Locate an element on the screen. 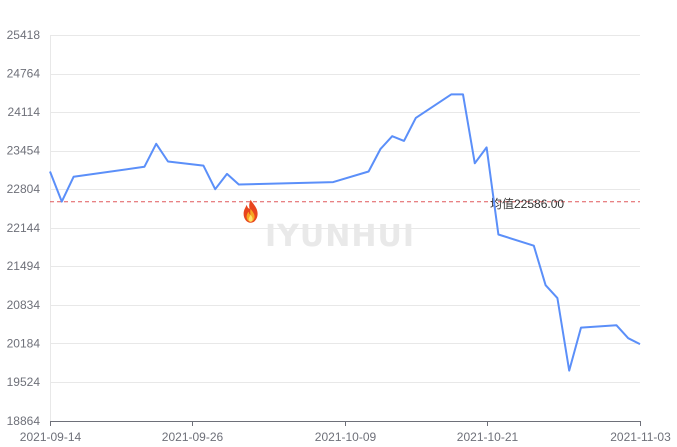 The image size is (677, 447). watermark-text: IYUNHUI is located at coordinates (340, 236).